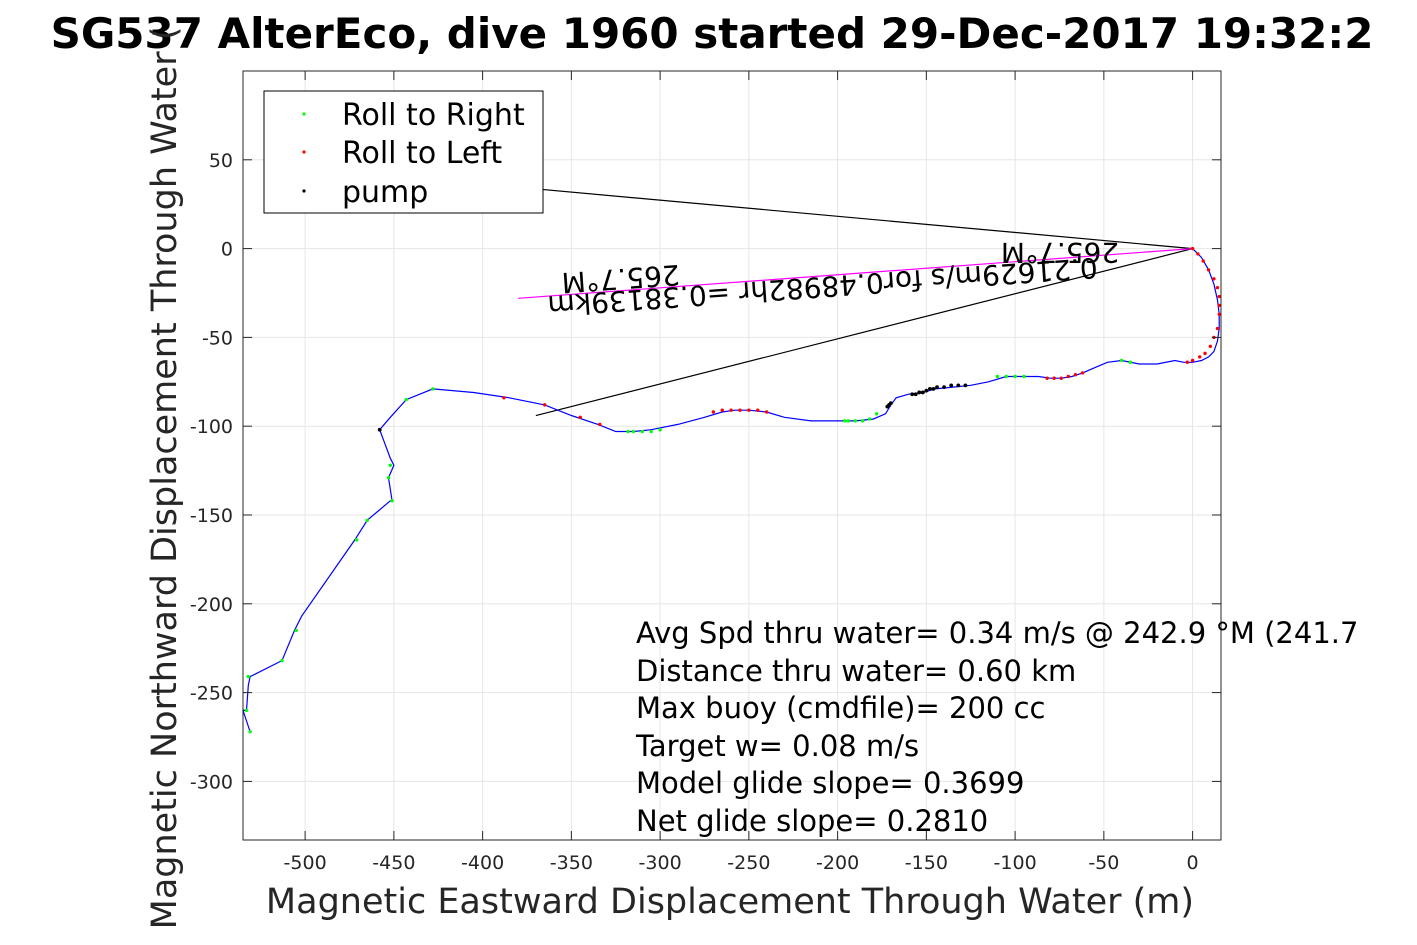 The width and height of the screenshot is (1417, 945). Describe the element at coordinates (660, 863) in the screenshot. I see `x-tick-label: -300` at that location.